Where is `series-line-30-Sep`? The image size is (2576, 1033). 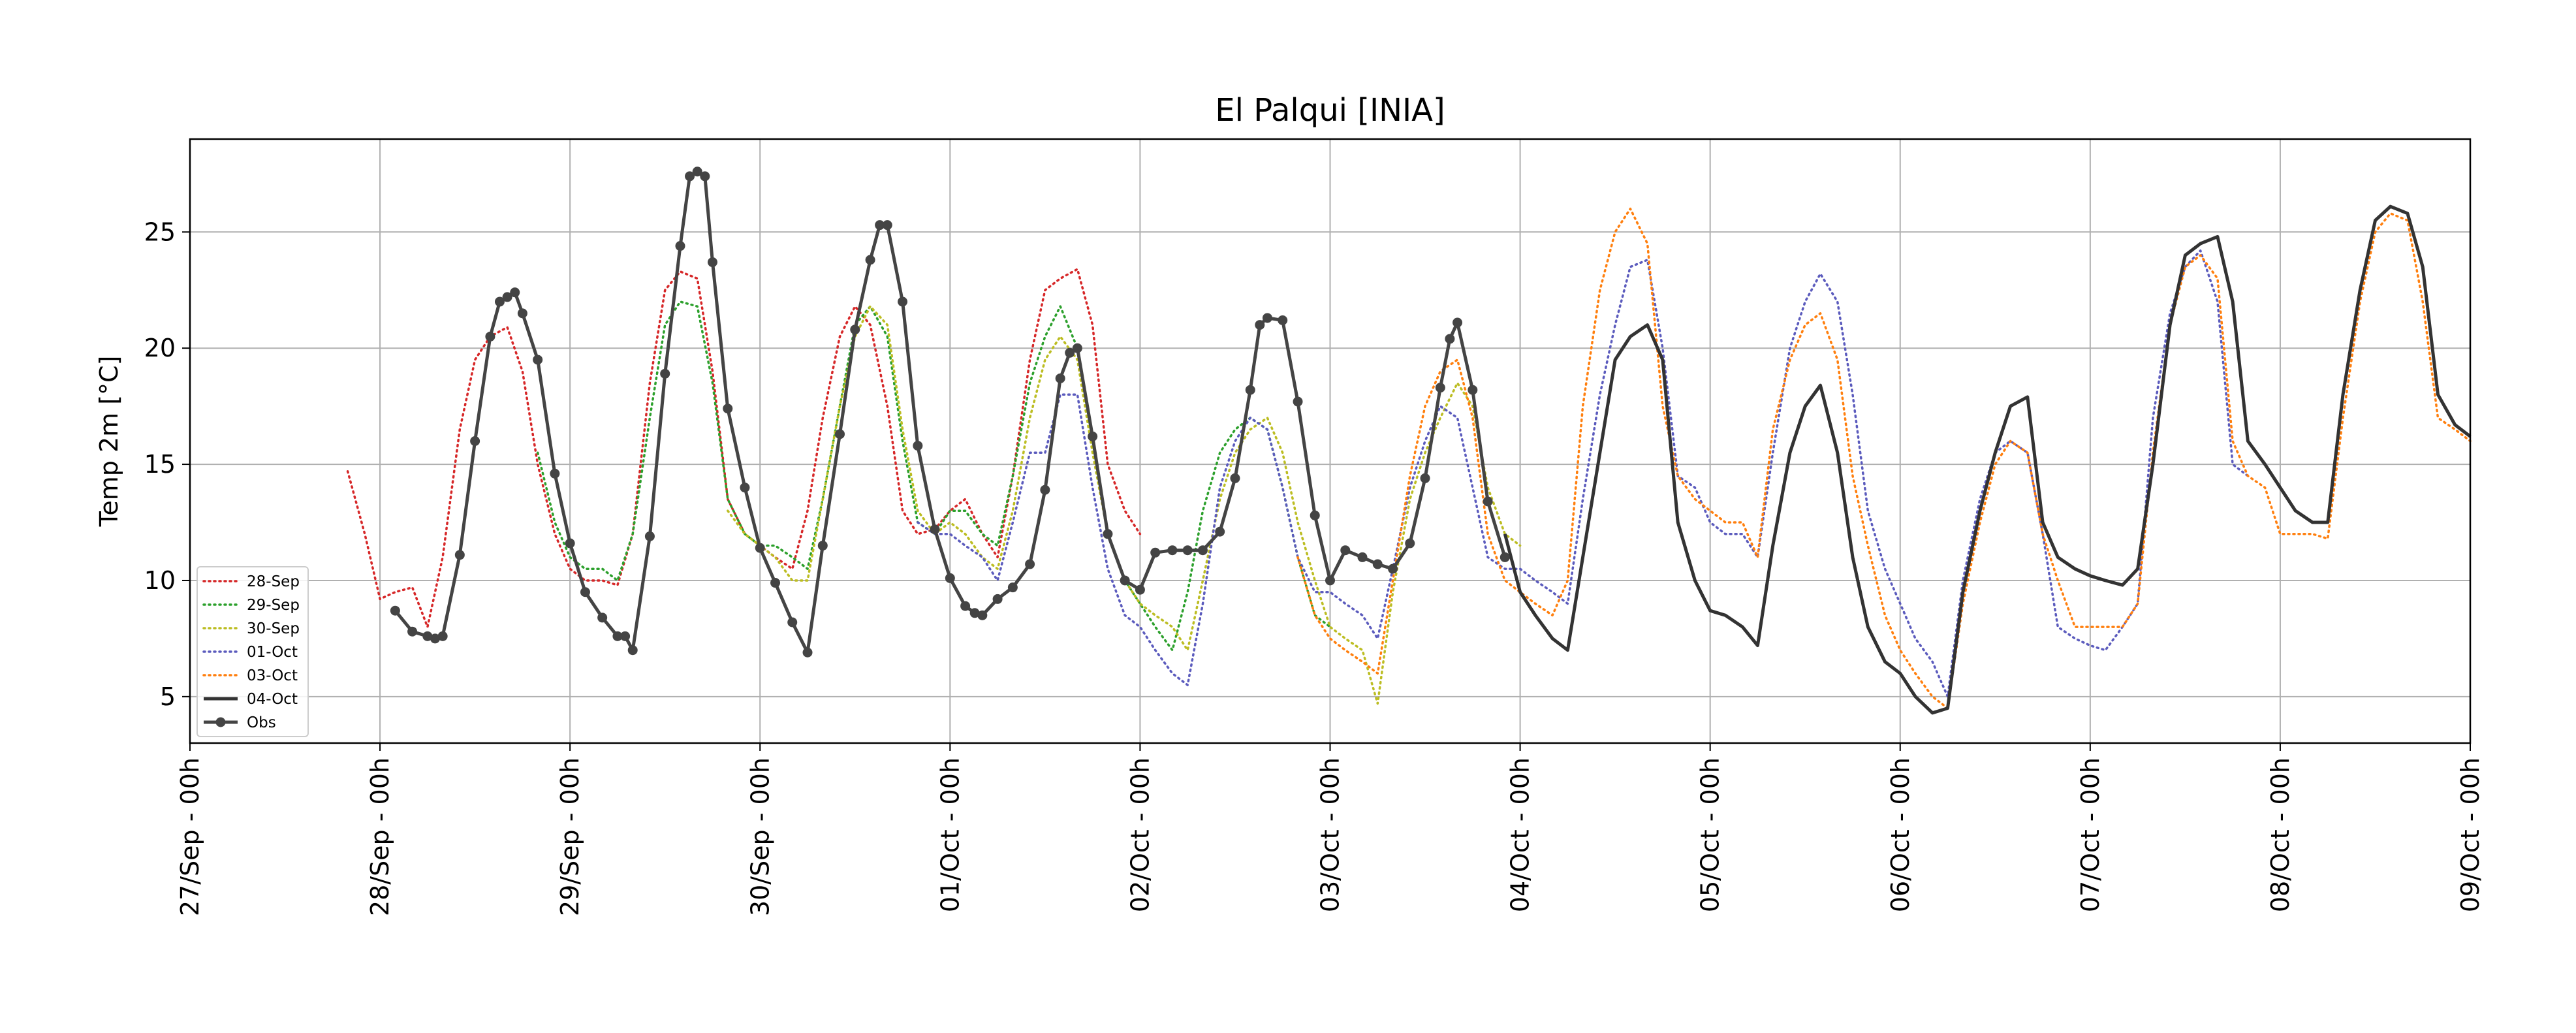 series-line-30-Sep is located at coordinates (1124, 505).